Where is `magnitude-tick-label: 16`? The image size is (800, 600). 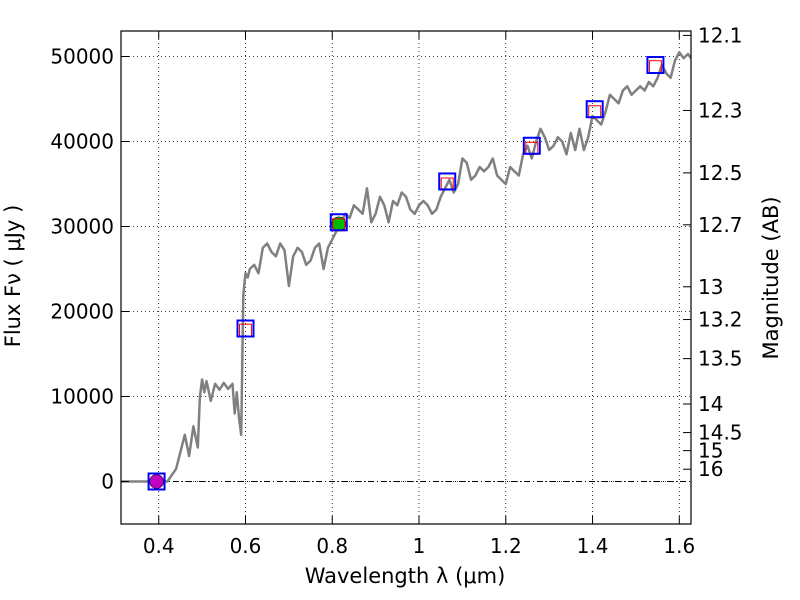
magnitude-tick-label: 16 is located at coordinates (710, 469).